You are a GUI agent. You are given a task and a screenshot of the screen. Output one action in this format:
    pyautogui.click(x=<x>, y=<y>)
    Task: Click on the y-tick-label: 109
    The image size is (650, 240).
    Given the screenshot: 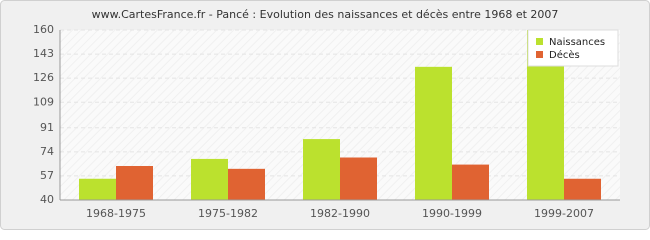 What is the action you would take?
    pyautogui.click(x=43, y=101)
    